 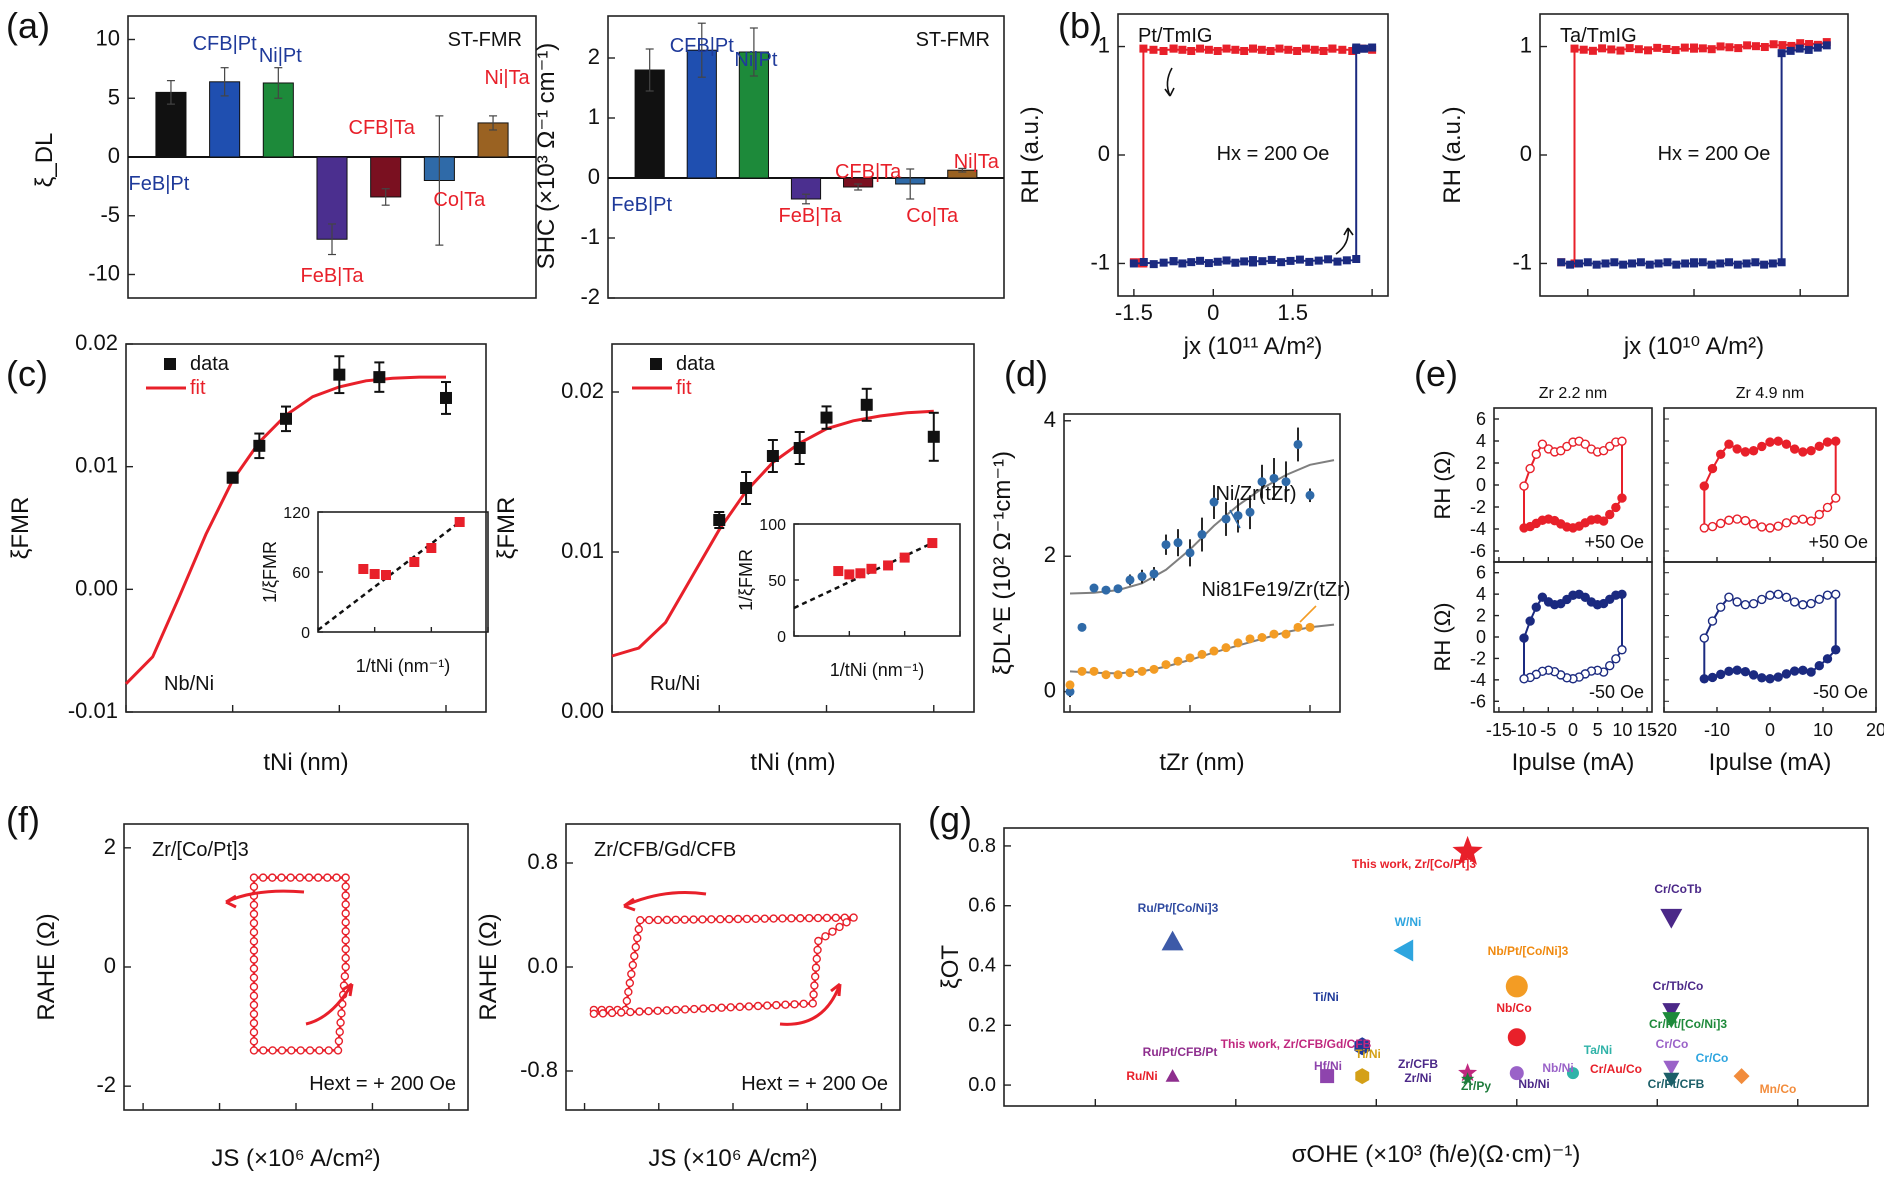 I want to click on y-tick-label: -0.01, so click(x=93, y=710).